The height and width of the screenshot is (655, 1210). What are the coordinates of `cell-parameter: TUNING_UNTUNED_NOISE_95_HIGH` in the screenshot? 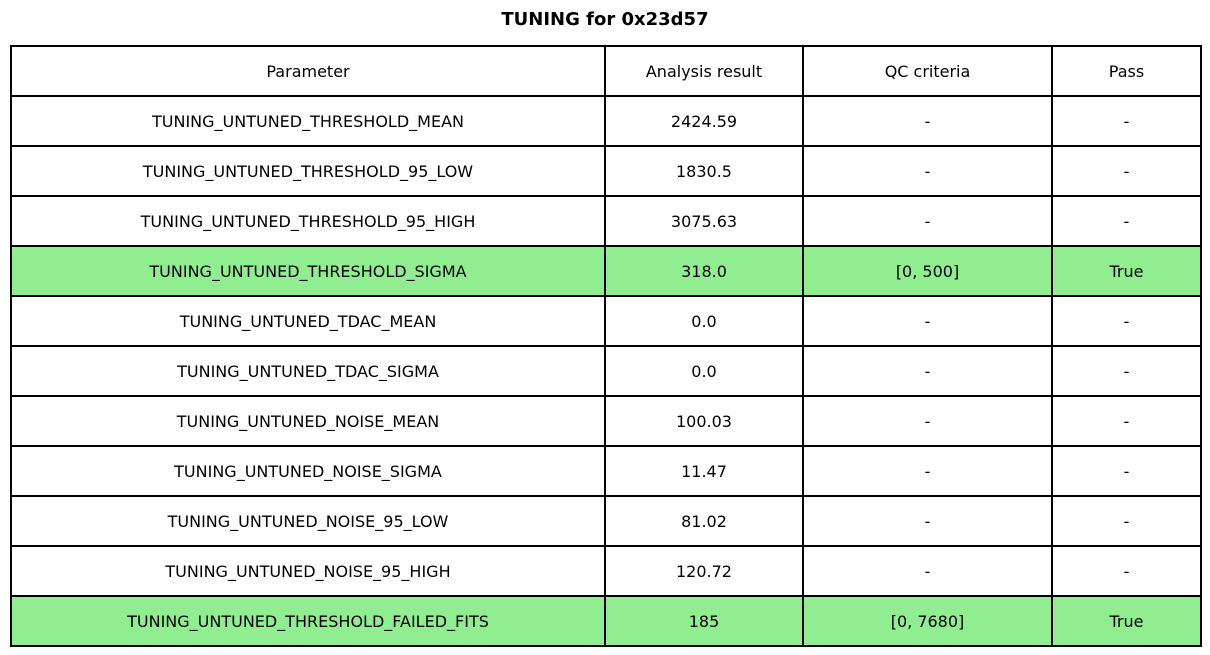 It's located at (308, 571).